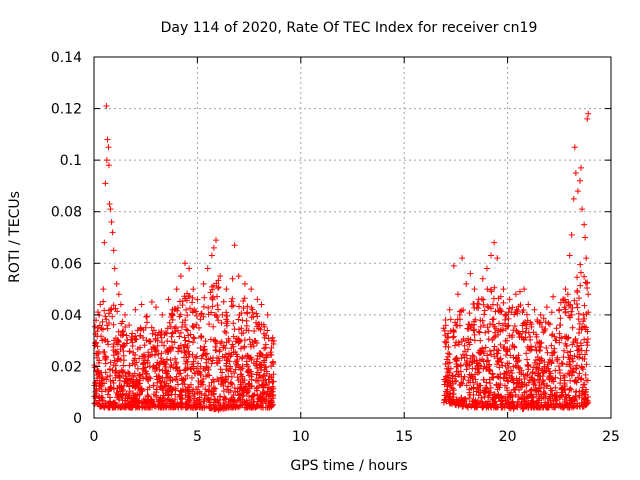  Describe the element at coordinates (15, 237) in the screenshot. I see `y-axis-label: ROTI / TECUs` at that location.